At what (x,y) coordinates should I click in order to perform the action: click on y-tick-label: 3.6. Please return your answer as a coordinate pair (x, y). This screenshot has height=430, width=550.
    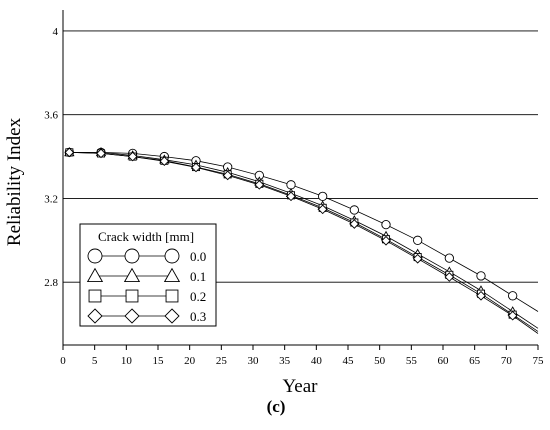
    Looking at the image, I should click on (51, 116).